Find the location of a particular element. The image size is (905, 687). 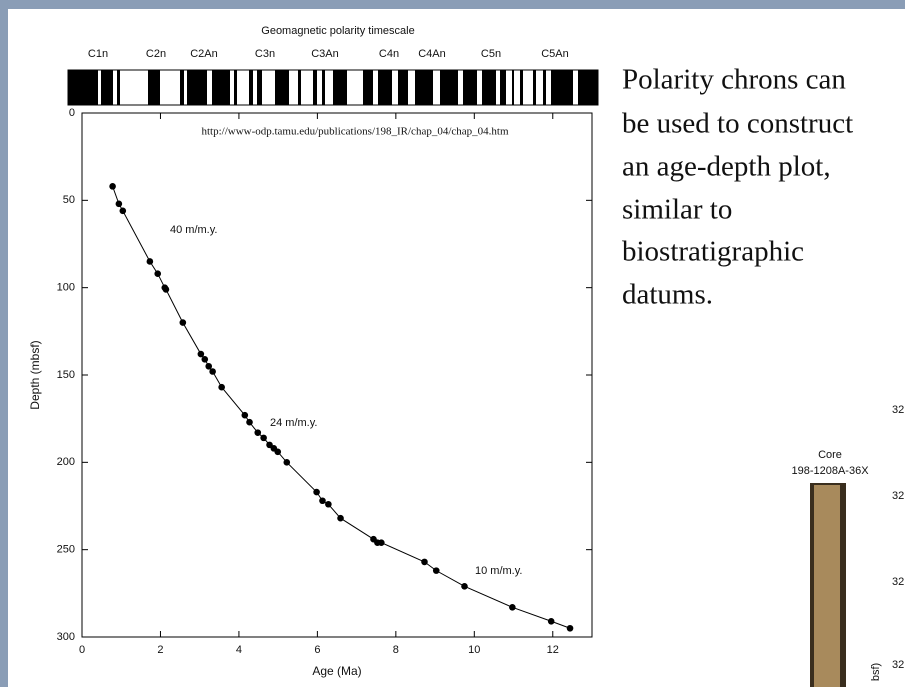

core-axis-label: bsf) is located at coordinates (876, 672).